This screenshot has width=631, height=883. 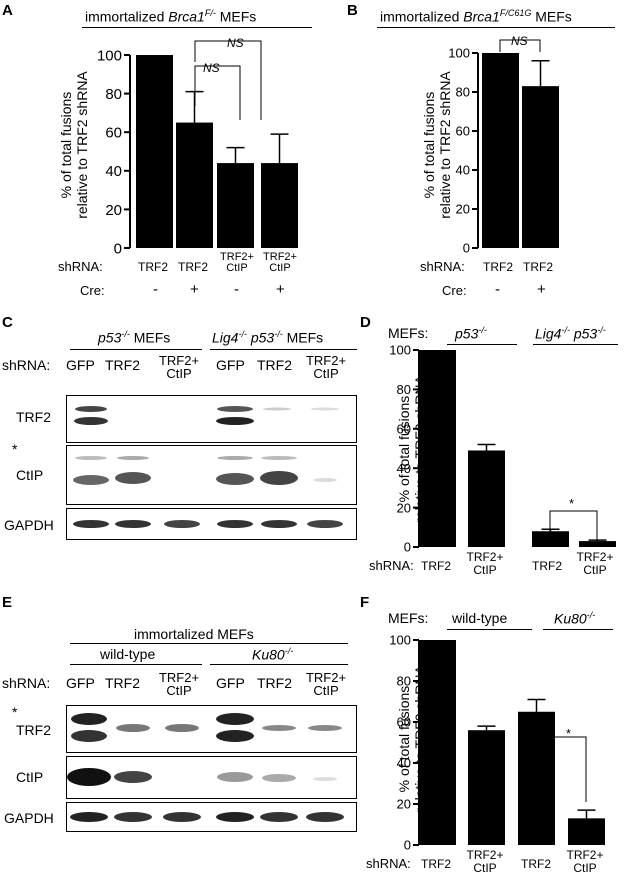 I want to click on panel-a-cre-2: +, so click(x=194, y=289).